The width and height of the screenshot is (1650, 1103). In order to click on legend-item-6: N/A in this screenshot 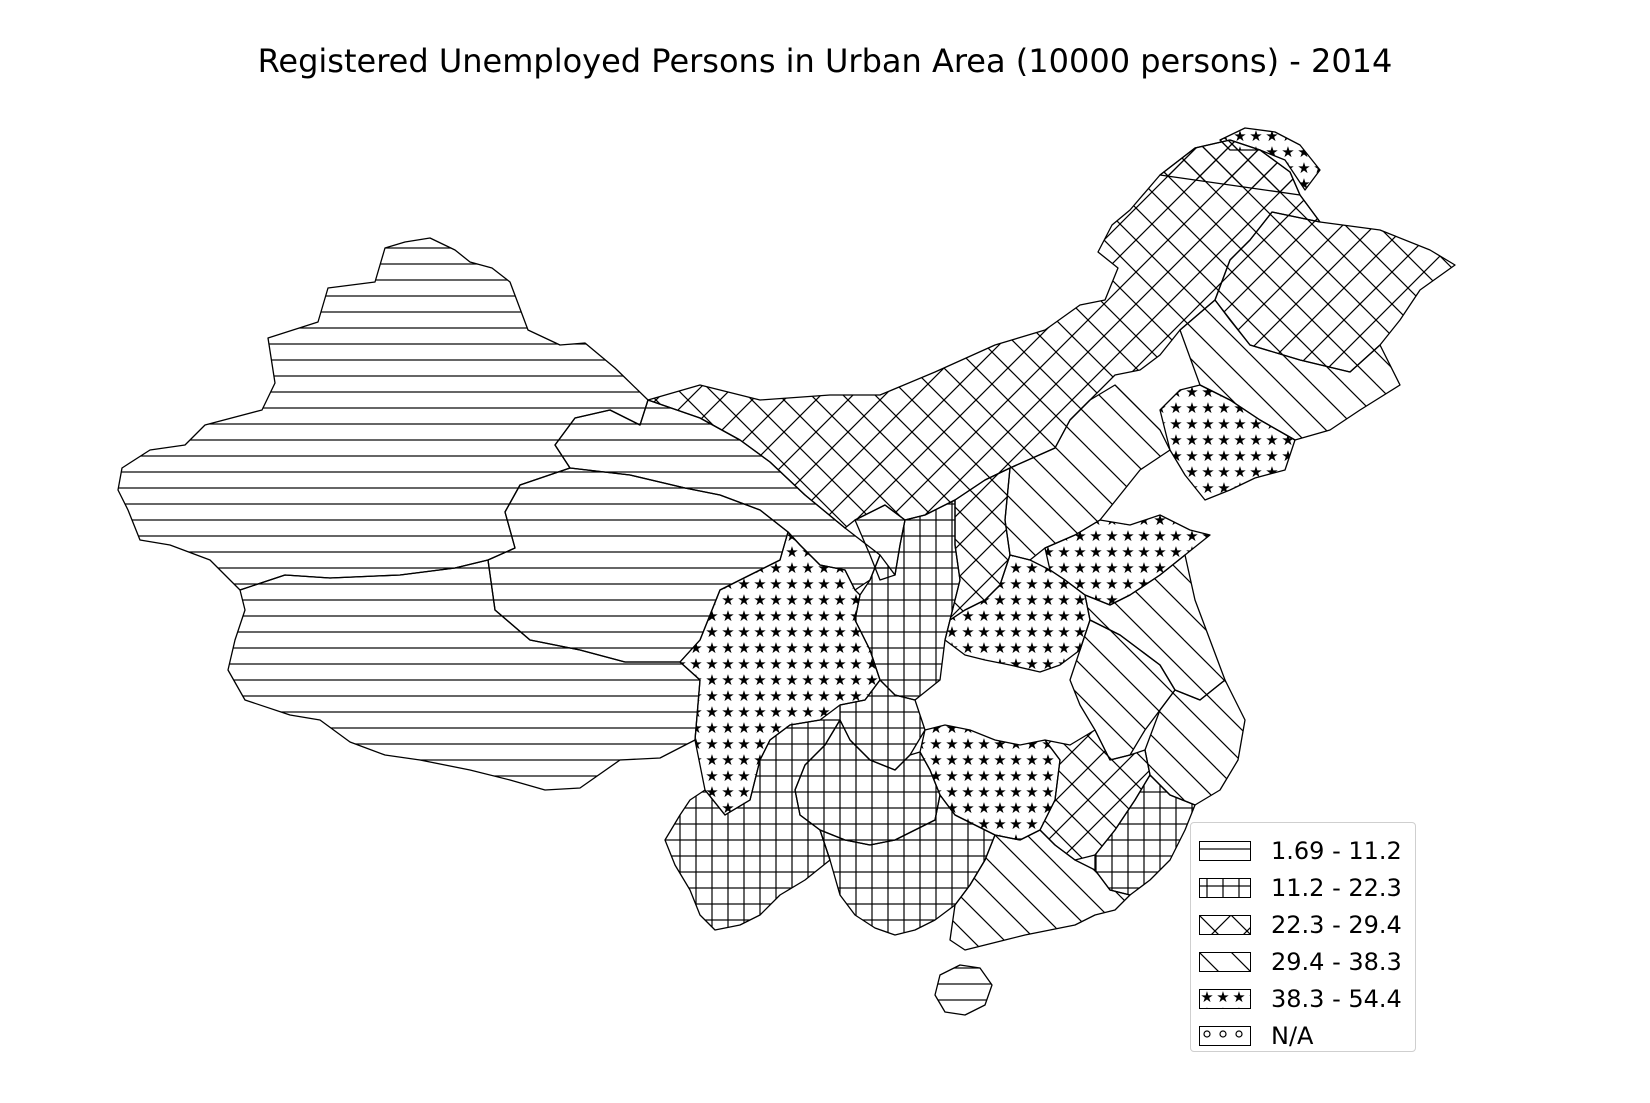, I will do `click(1256, 1036)`.